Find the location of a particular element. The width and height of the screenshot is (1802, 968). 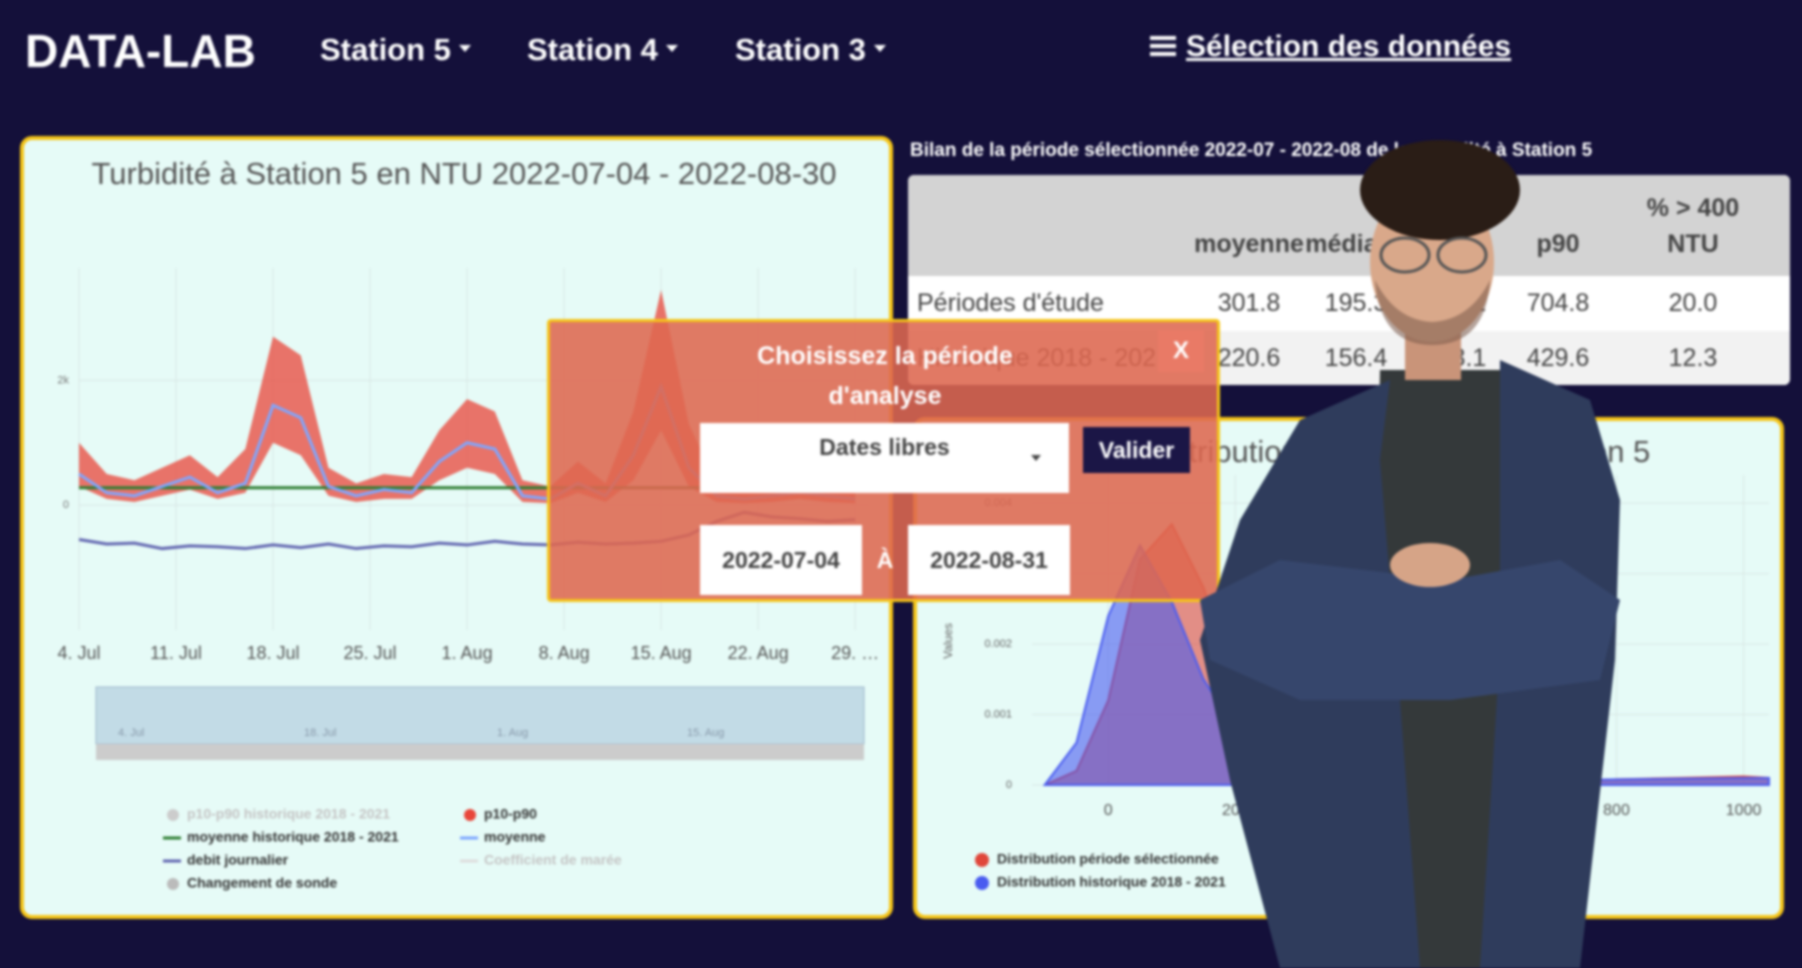

brand: DATA-LAB is located at coordinates (140, 51).